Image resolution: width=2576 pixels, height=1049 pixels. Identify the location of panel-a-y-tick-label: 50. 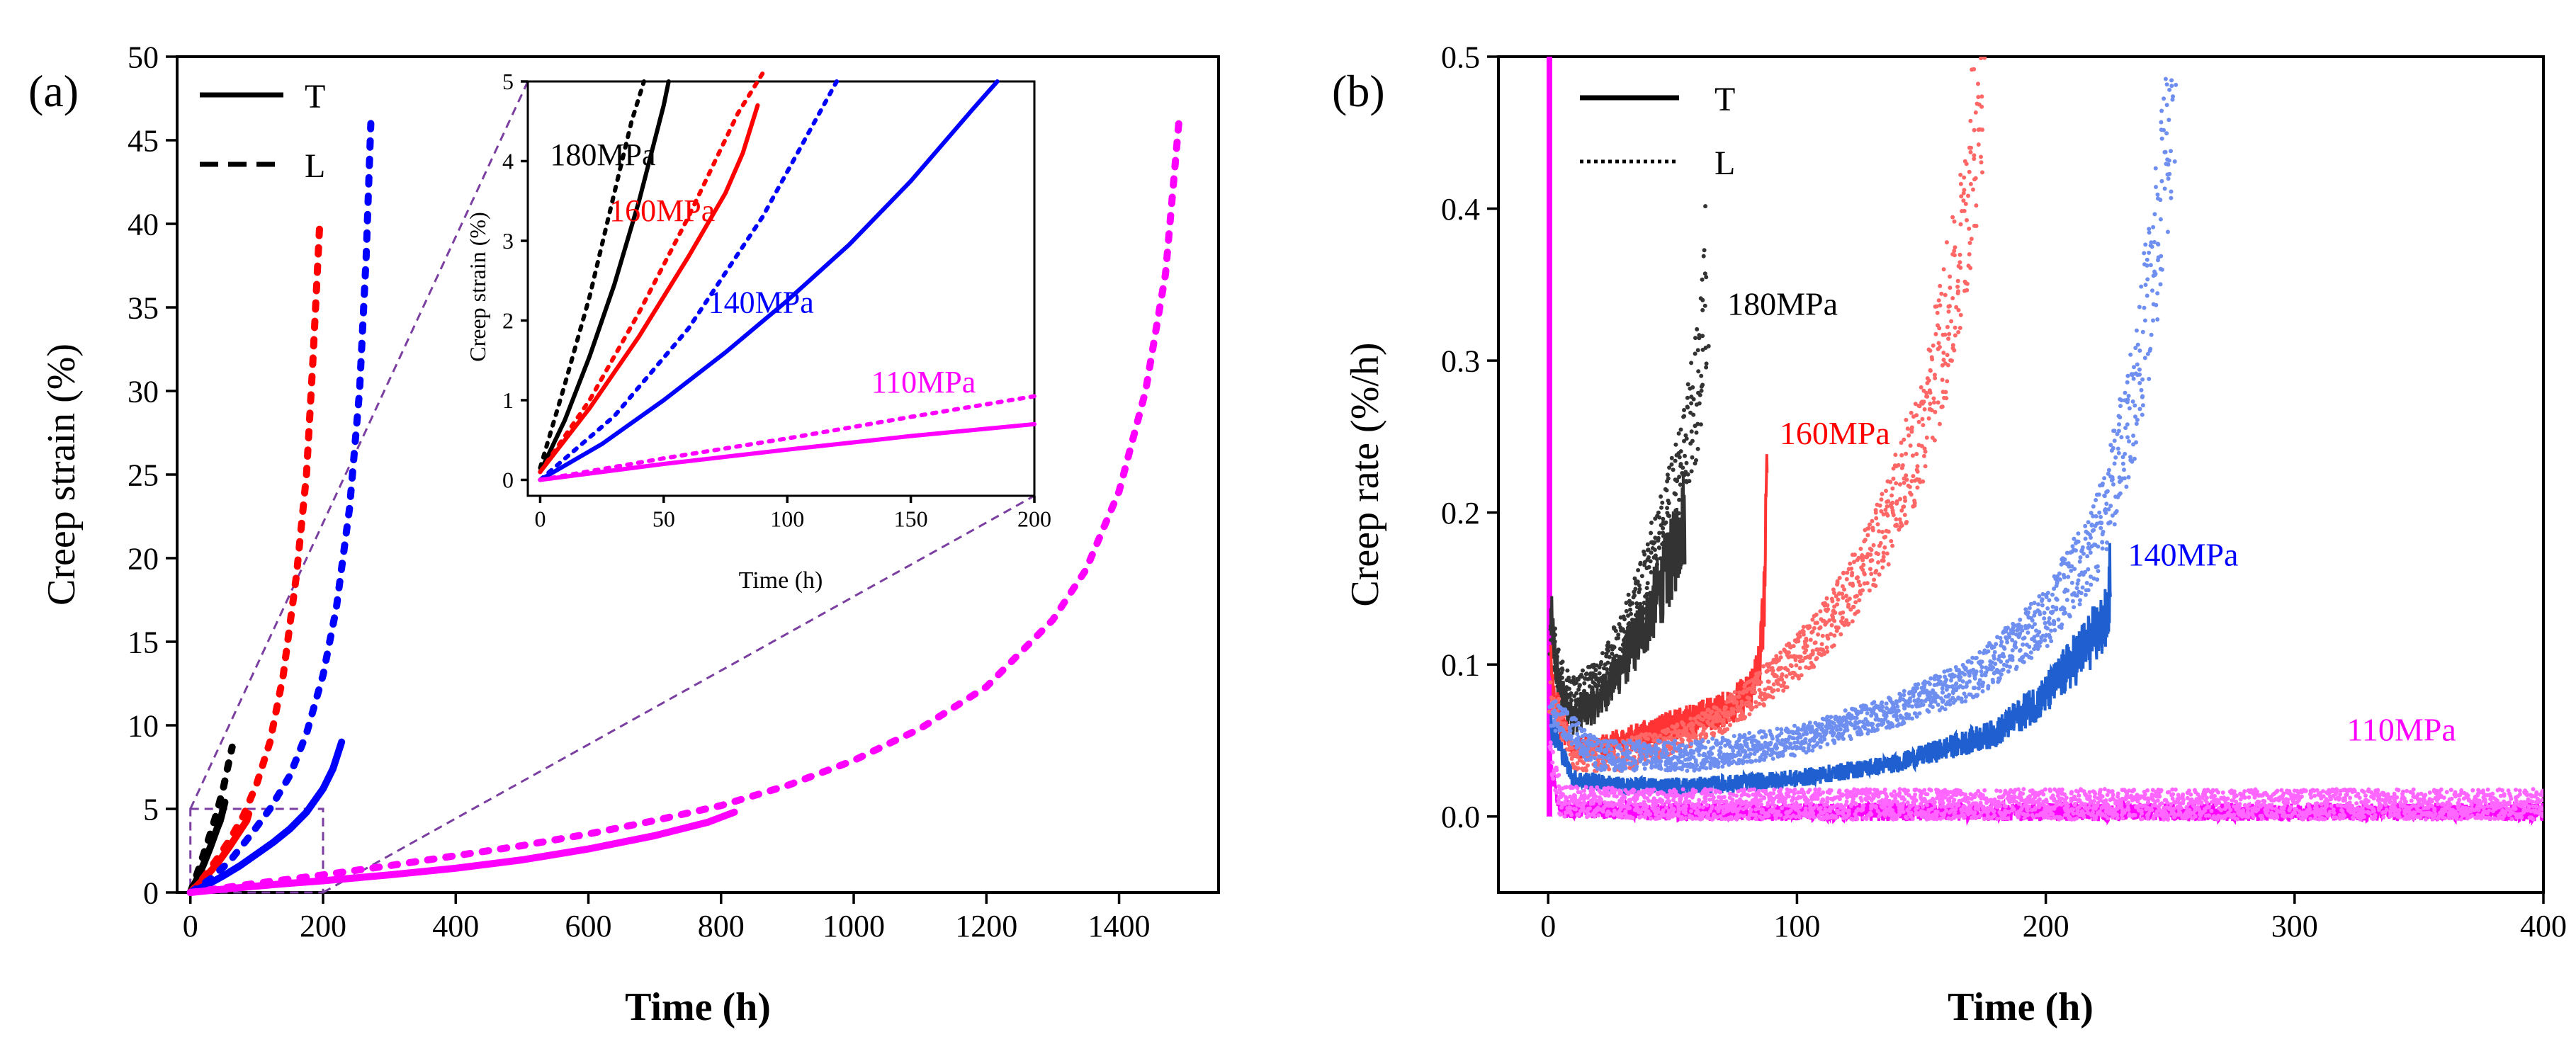
(143, 57).